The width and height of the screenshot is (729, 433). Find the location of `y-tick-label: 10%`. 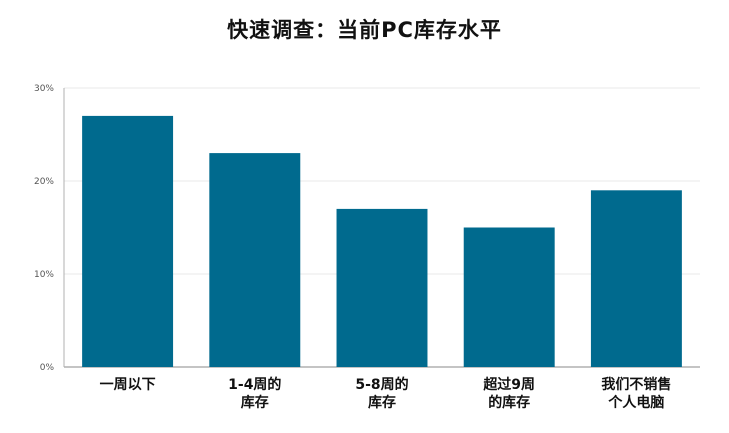

y-tick-label: 10% is located at coordinates (44, 275).